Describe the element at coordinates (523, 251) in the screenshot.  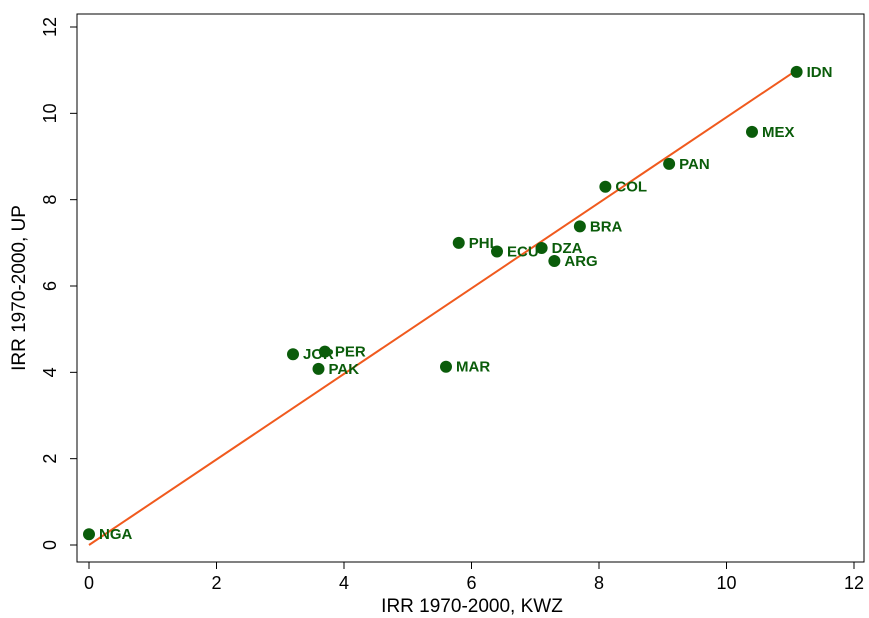
I see `point-label: ECU` at that location.